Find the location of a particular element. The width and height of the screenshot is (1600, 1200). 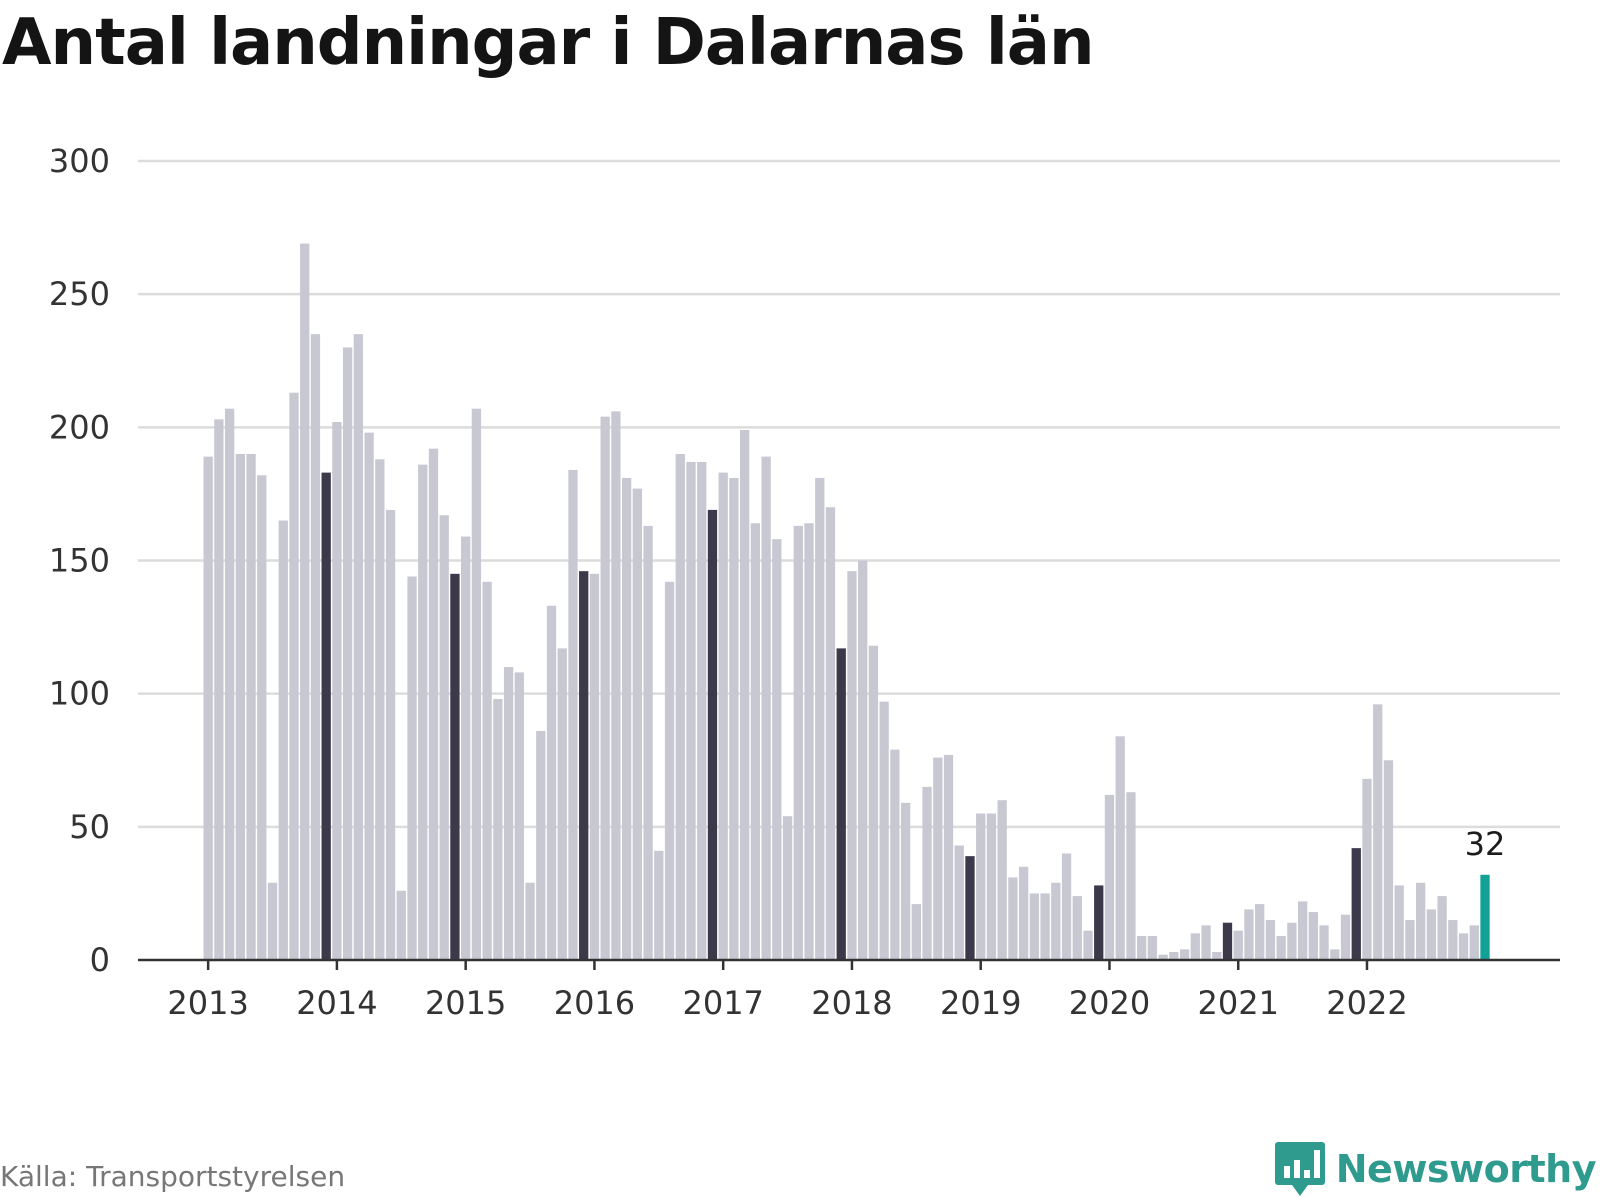

brand: Newsworthy is located at coordinates (1435, 1169).